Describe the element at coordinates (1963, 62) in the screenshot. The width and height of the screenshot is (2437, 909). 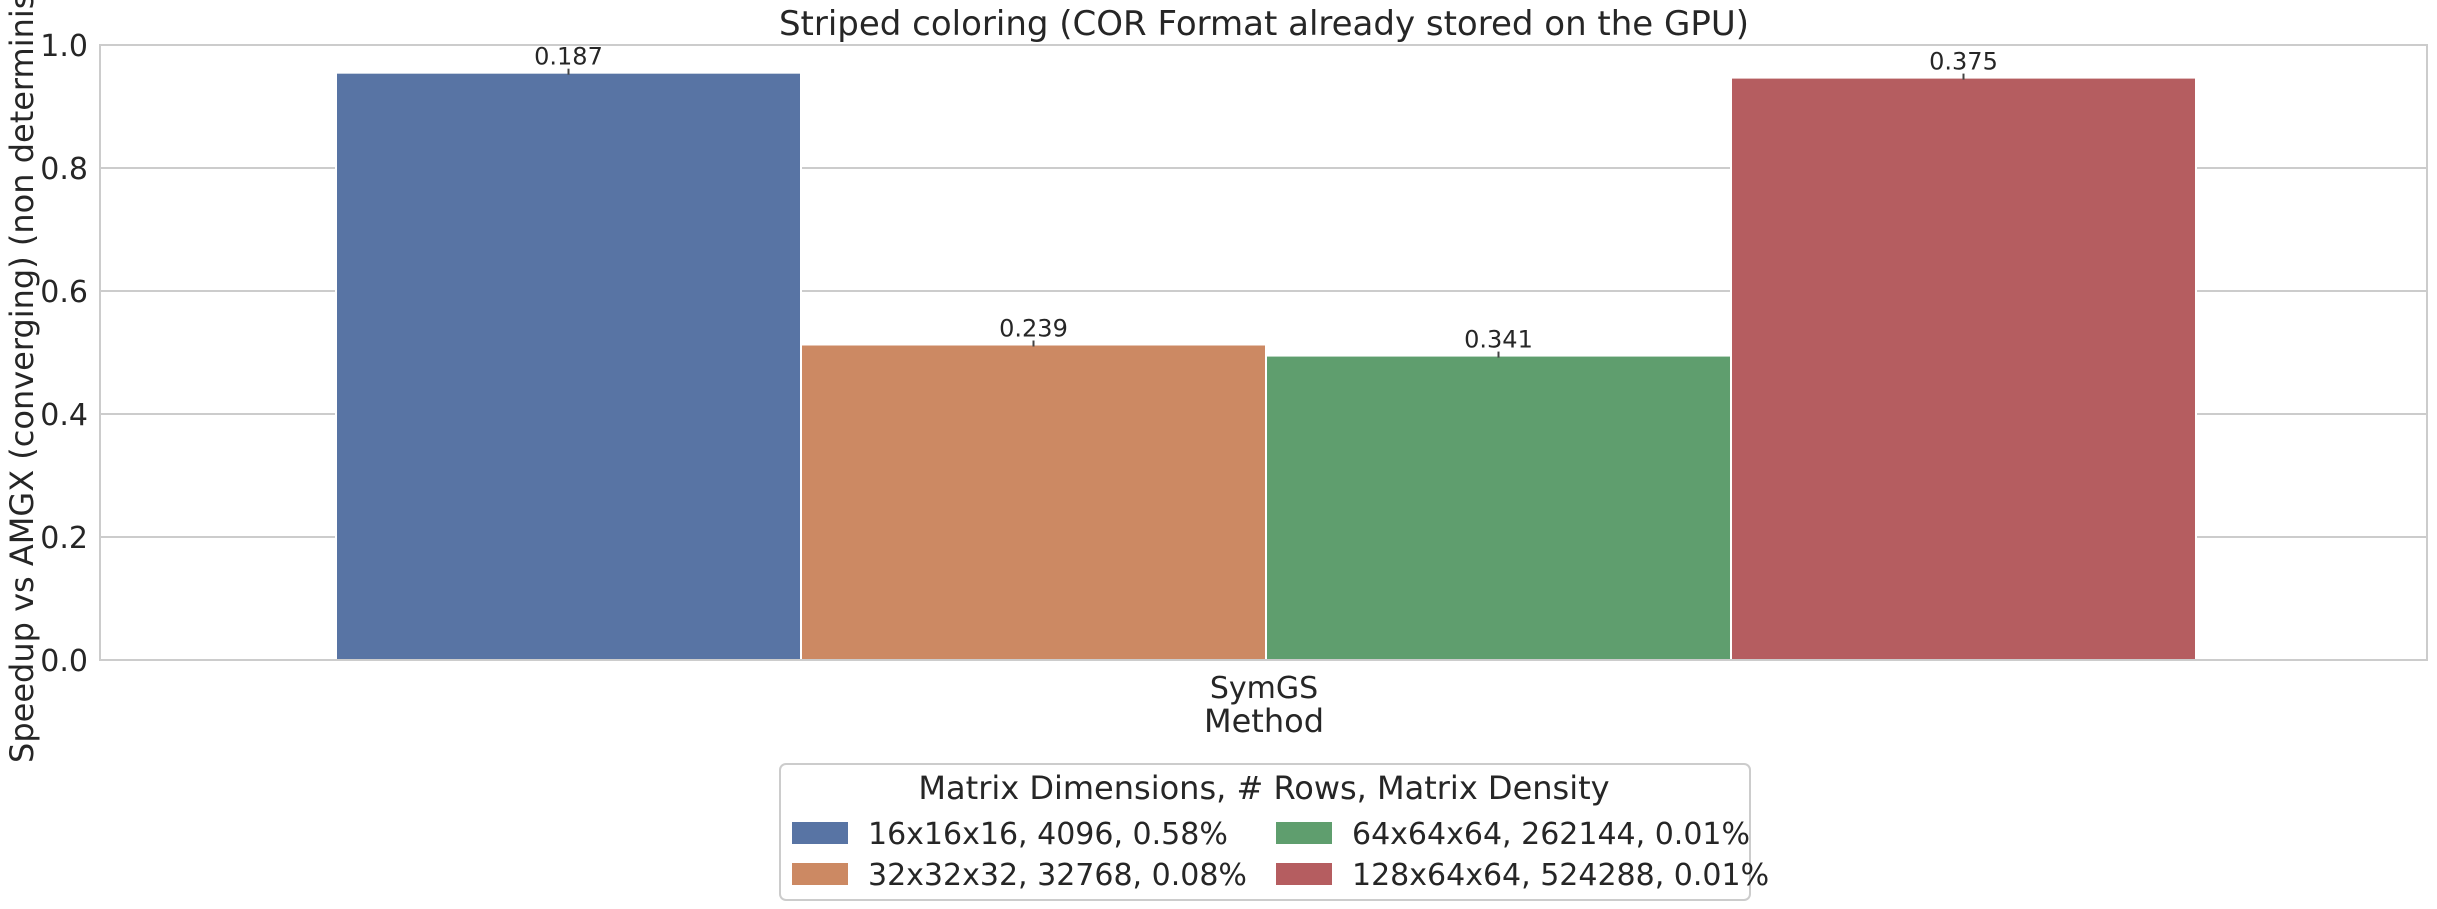
I see `bar-value-label: 0.375` at that location.